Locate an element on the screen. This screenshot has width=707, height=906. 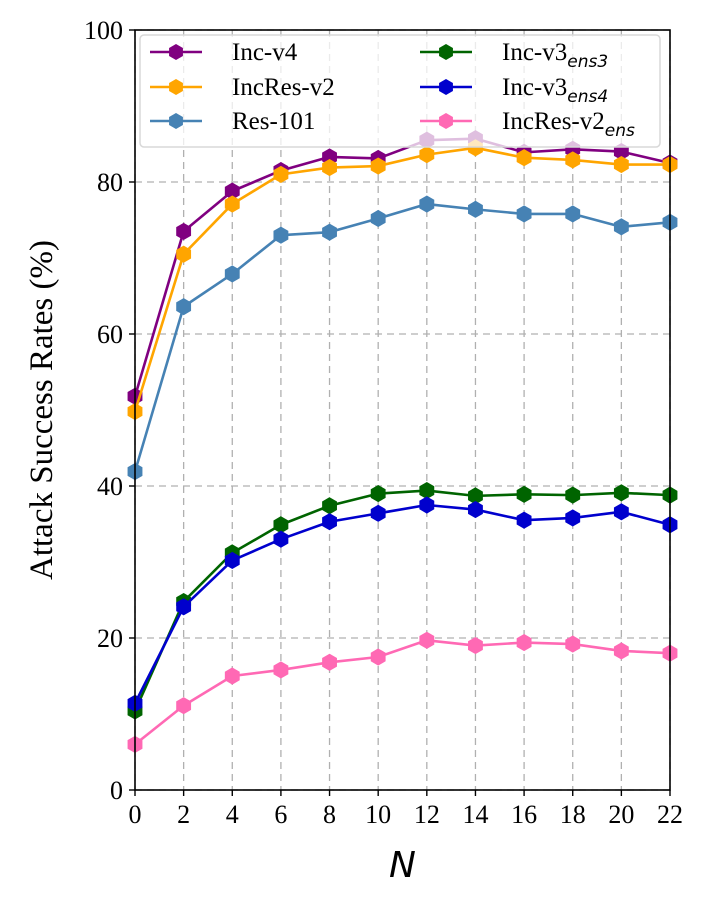
y-tick-label: 100 is located at coordinates (103, 30).